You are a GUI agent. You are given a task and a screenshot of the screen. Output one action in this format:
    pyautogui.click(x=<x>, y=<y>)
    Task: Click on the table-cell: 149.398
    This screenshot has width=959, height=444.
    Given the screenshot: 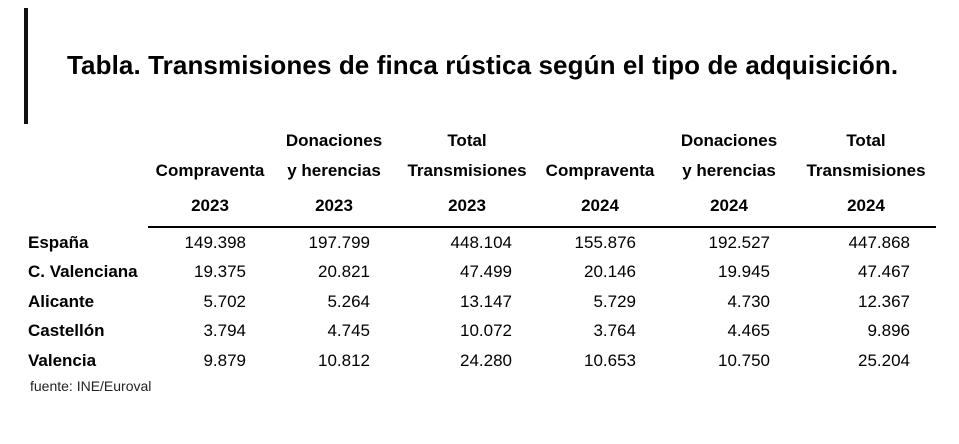 What is the action you would take?
    pyautogui.click(x=215, y=242)
    